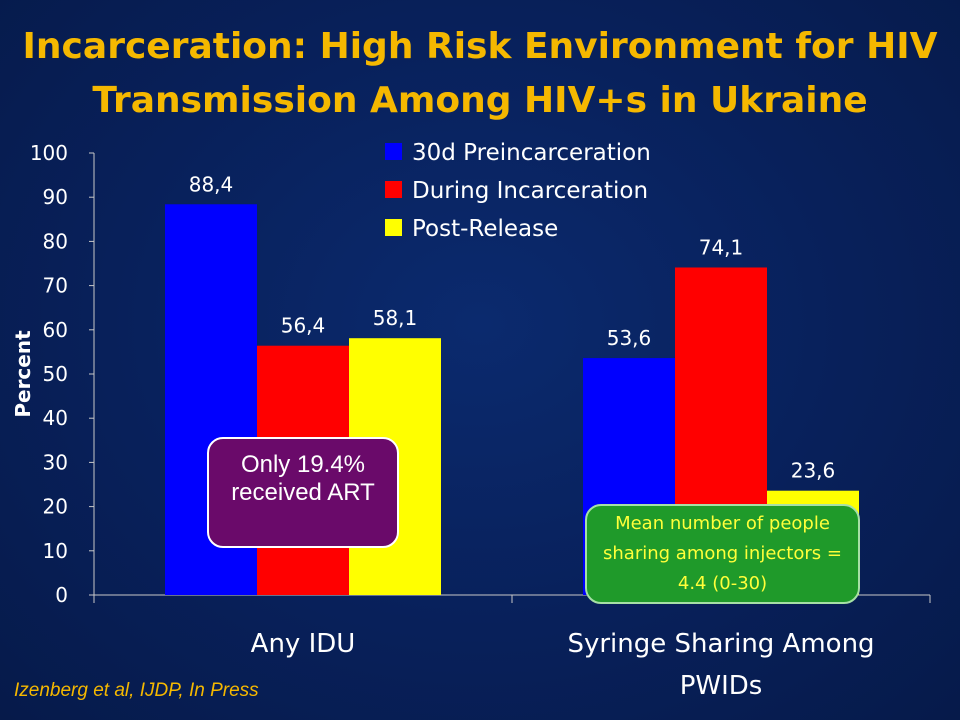  I want to click on y-tick-label: 10, so click(55, 551).